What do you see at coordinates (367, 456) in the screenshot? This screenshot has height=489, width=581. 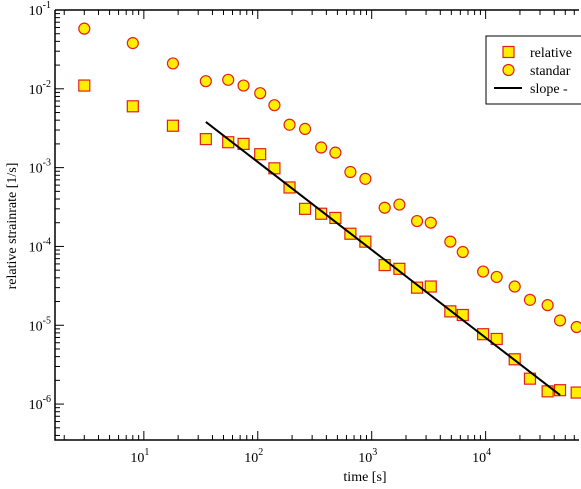 I see `x-tick-label: 10³` at bounding box center [367, 456].